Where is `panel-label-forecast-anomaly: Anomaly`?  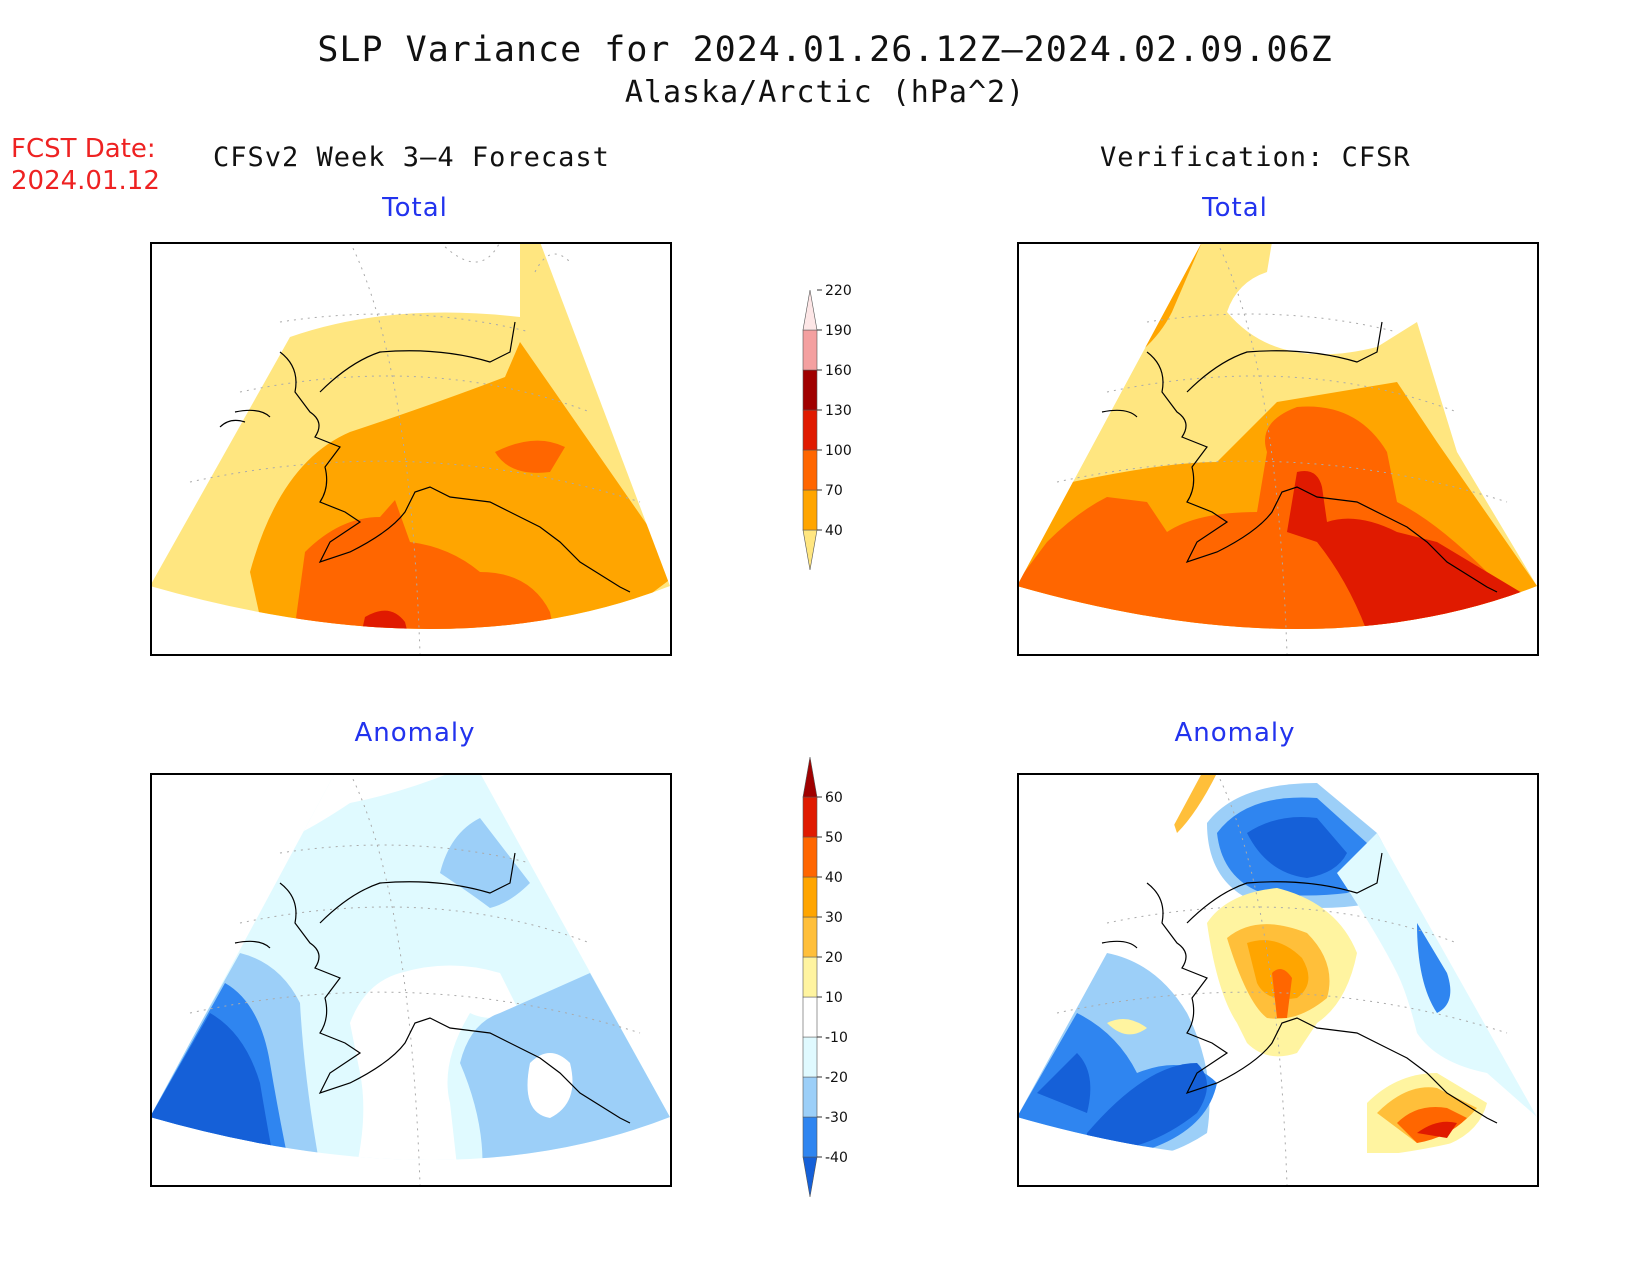 panel-label-forecast-anomaly: Anomaly is located at coordinates (415, 733).